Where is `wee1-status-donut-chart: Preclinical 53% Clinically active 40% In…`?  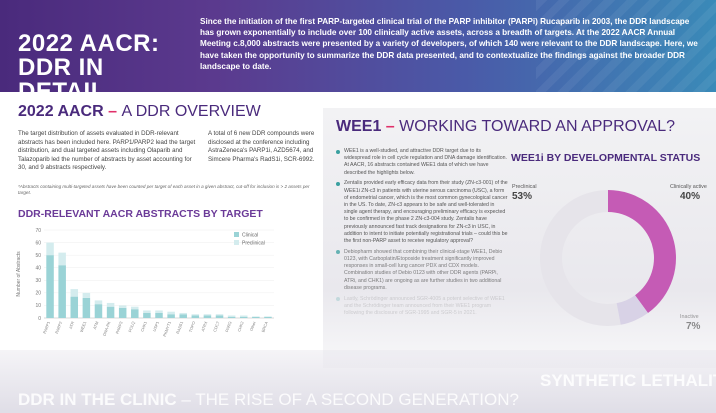
wee1-status-donut-chart: Preclinical 53% Clinically active 40% In… is located at coordinates (610, 258).